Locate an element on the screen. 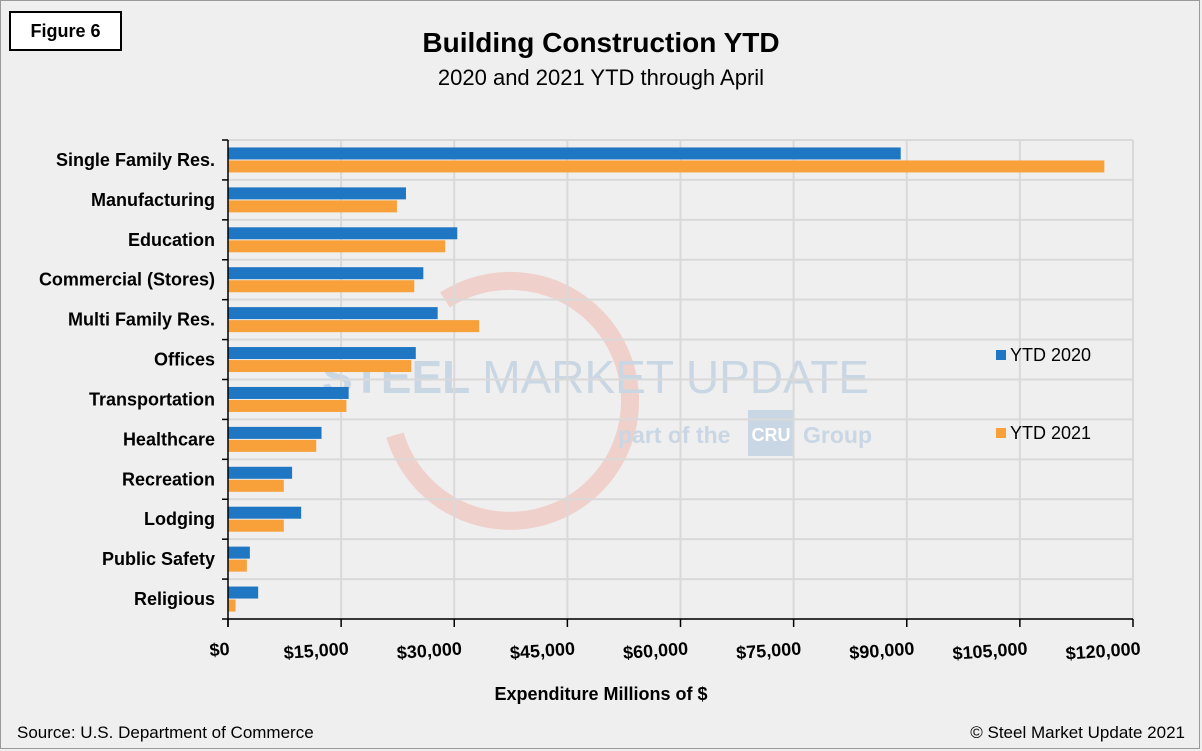  watermark-cru-text: CRU is located at coordinates (771, 435).